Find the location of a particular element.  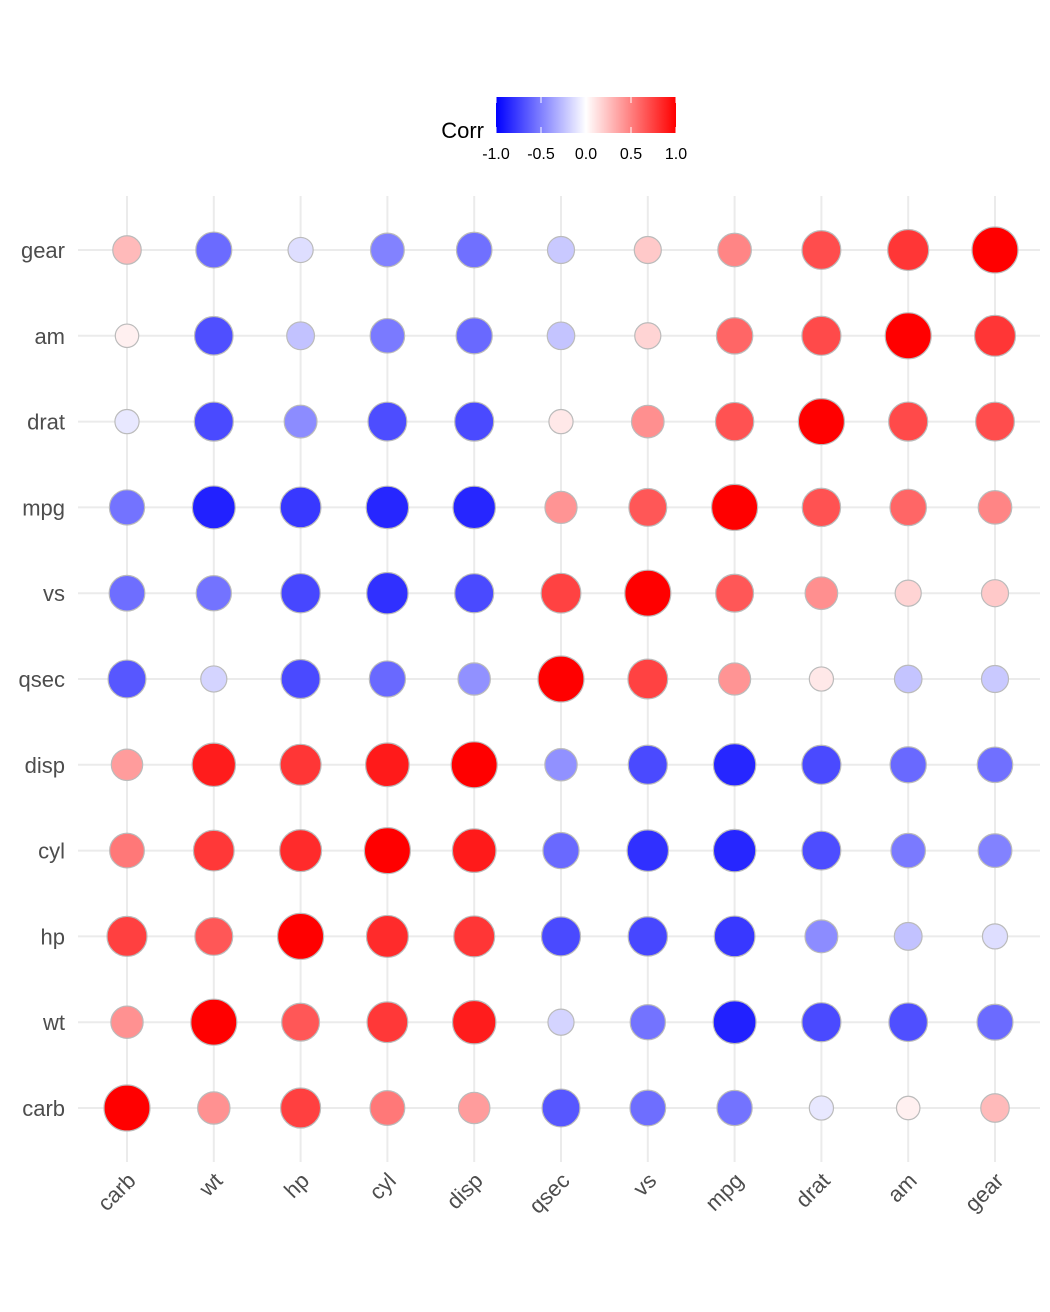

y-tick-label-wt: wt is located at coordinates (53, 1022).